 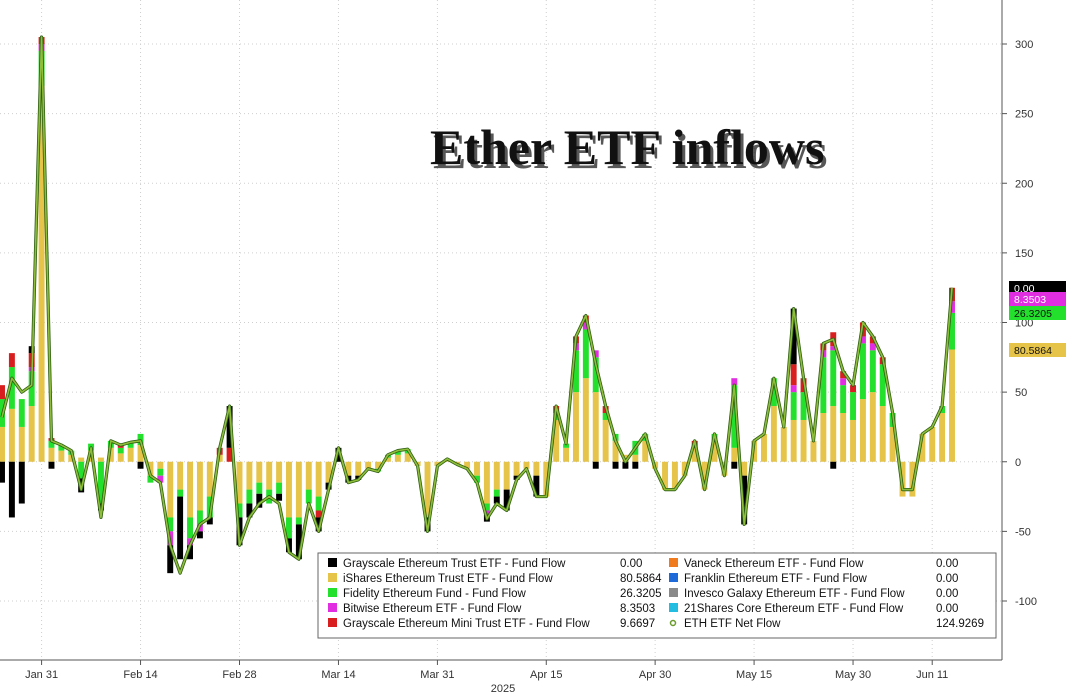 I want to click on y-tick-label: 0, so click(x=1018, y=463).